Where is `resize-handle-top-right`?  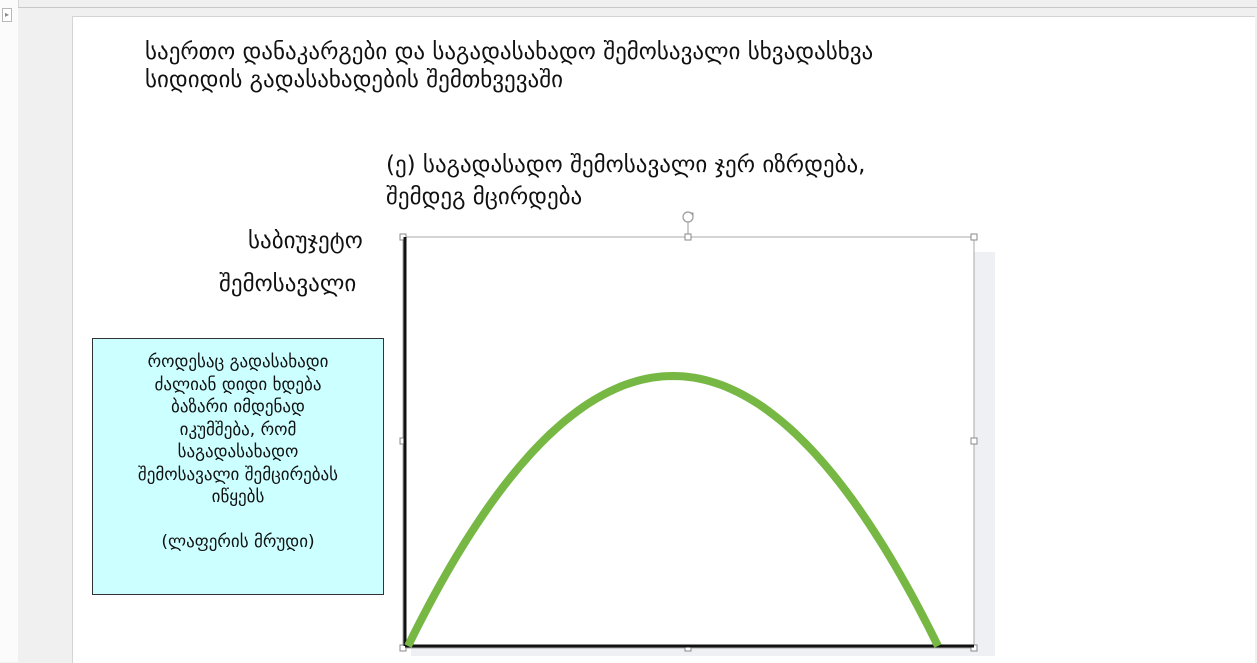
resize-handle-top-right is located at coordinates (974, 237).